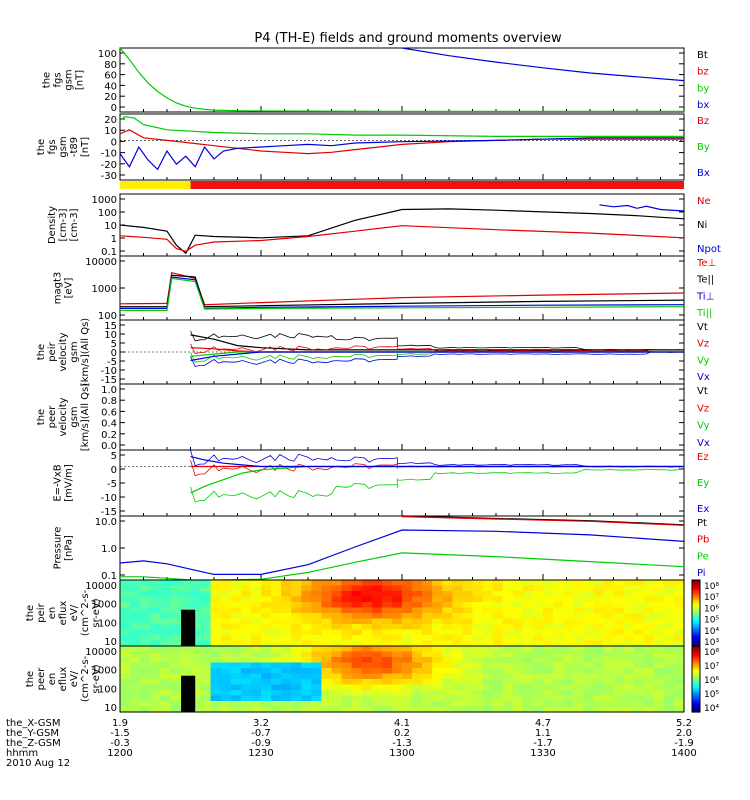 This screenshot has width=750, height=800. I want to click on peir-velocity-ylabel-line: gsm, so click(74, 351).